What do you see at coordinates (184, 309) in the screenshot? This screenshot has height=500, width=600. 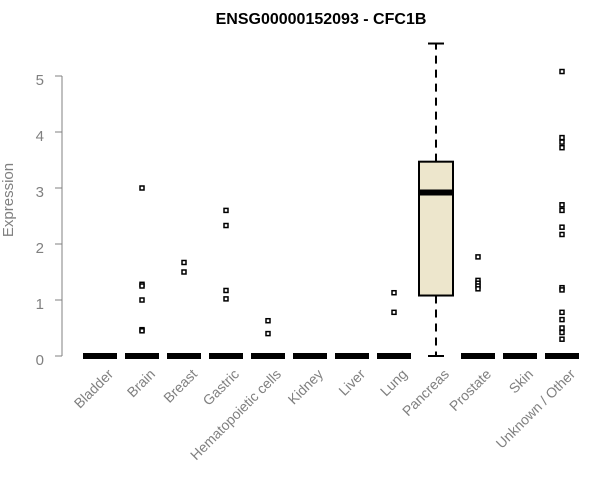 I see `box-breast` at bounding box center [184, 309].